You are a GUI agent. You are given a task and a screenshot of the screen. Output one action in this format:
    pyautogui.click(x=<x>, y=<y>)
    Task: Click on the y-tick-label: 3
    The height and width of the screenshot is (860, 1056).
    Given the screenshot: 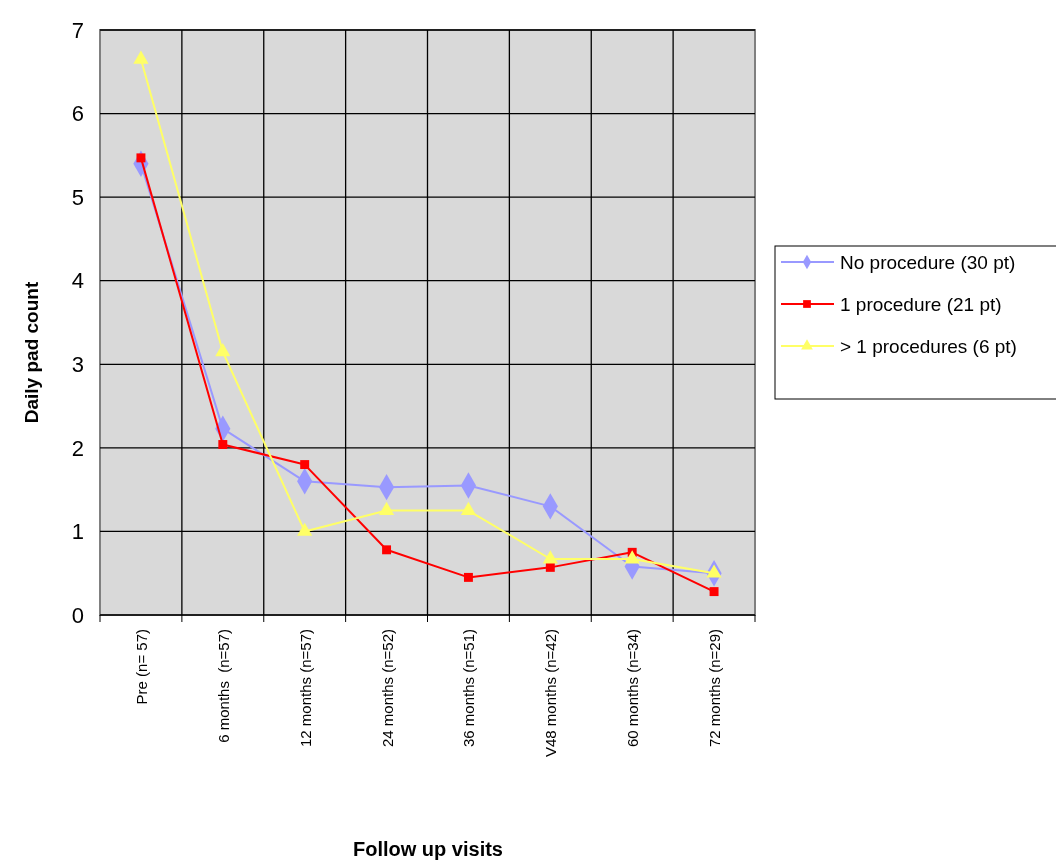 What is the action you would take?
    pyautogui.click(x=77, y=364)
    